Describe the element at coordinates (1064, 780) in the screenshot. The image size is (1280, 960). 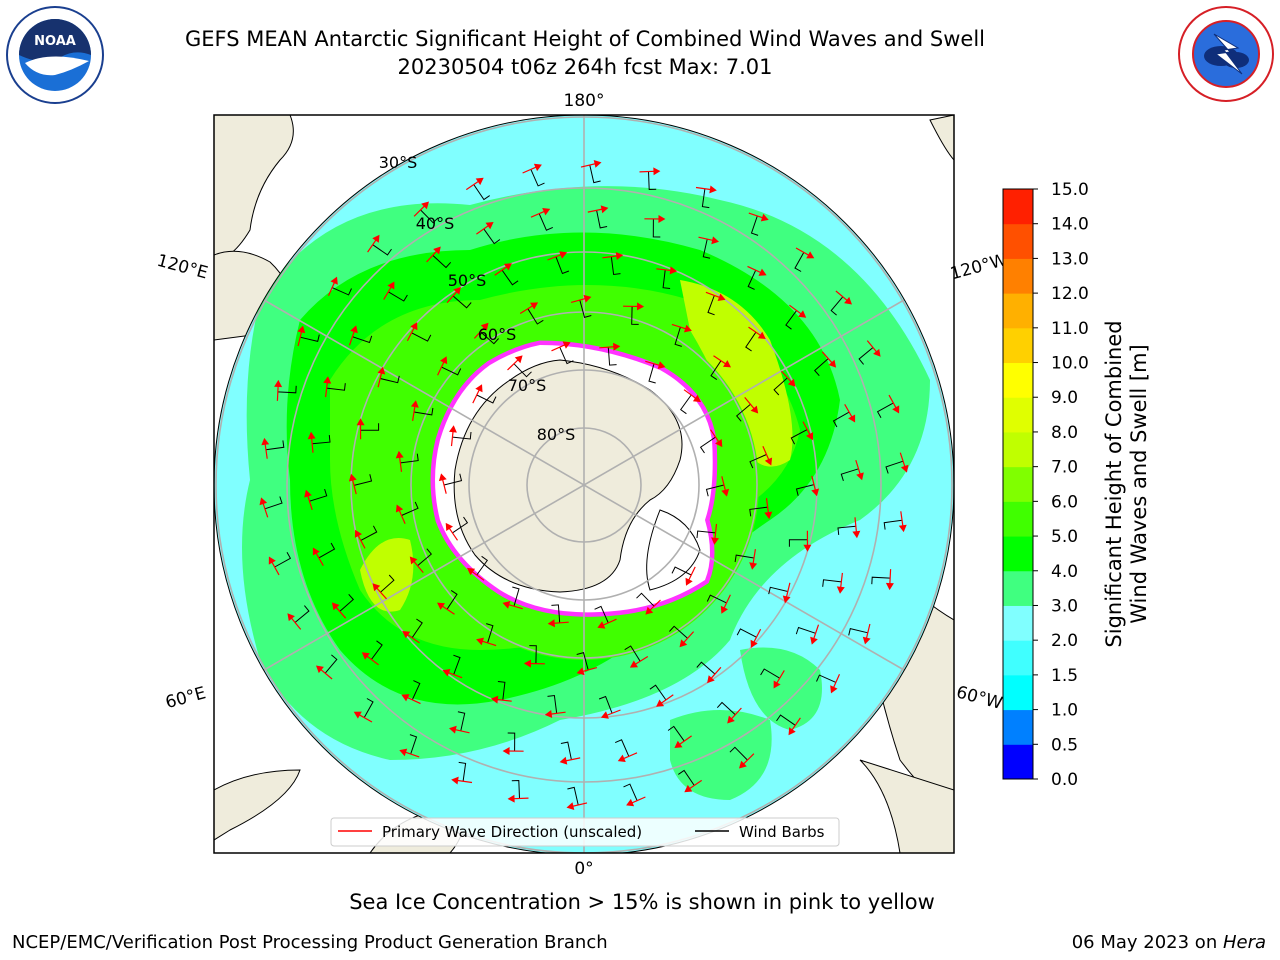
I see `colorbar-tick-label: 0.0` at that location.